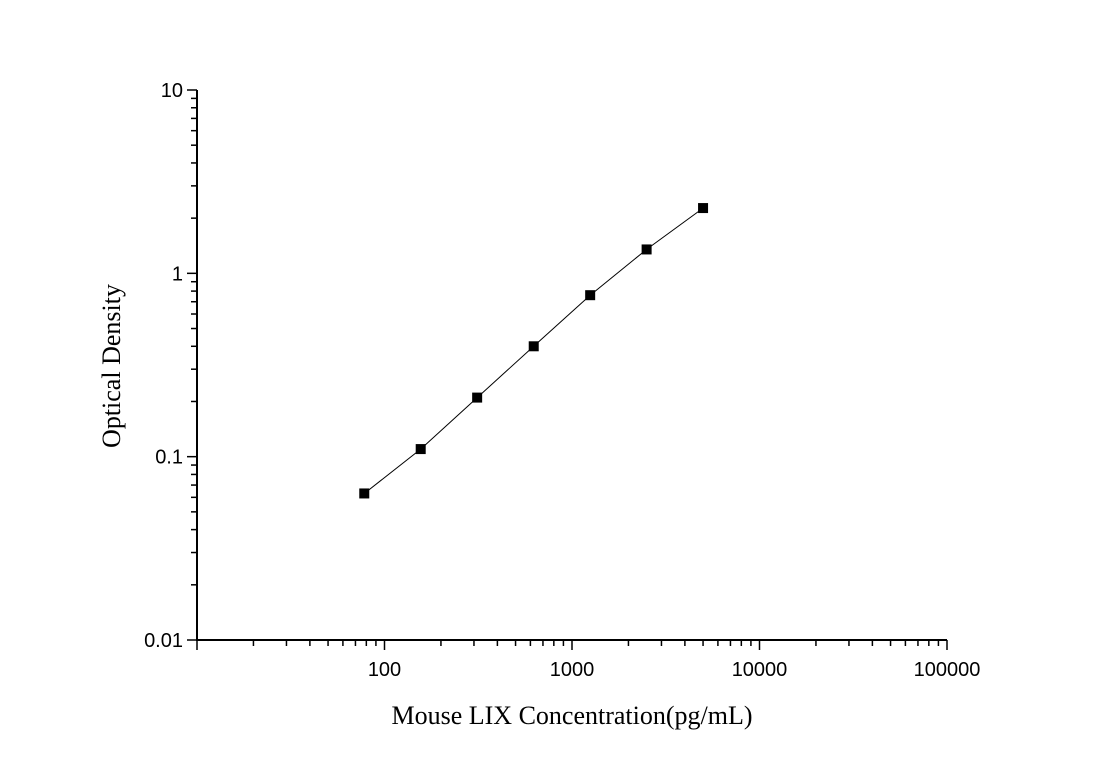 The image size is (1100, 768). What do you see at coordinates (384, 670) in the screenshot?
I see `x-tick-label: 100` at bounding box center [384, 670].